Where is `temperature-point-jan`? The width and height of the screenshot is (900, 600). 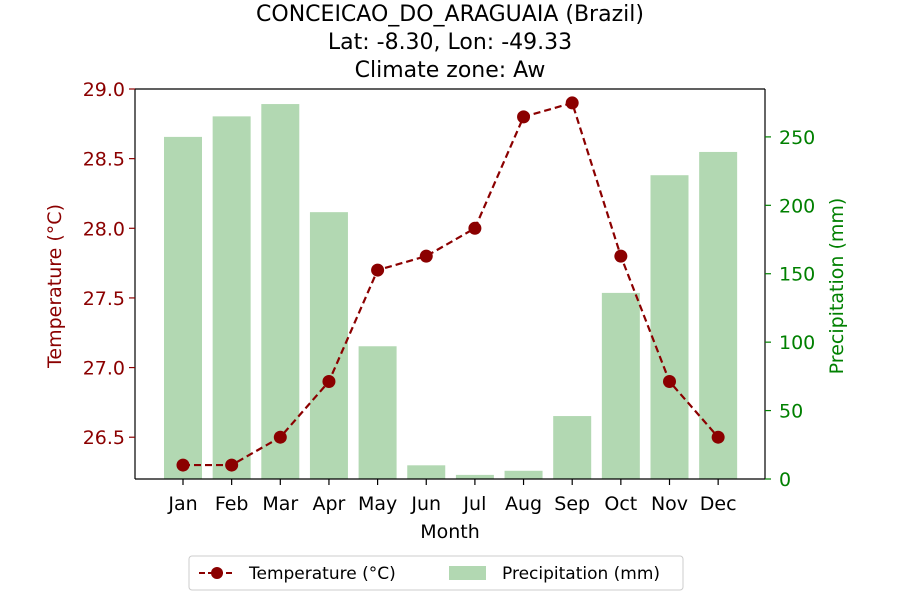 temperature-point-jan is located at coordinates (183, 465).